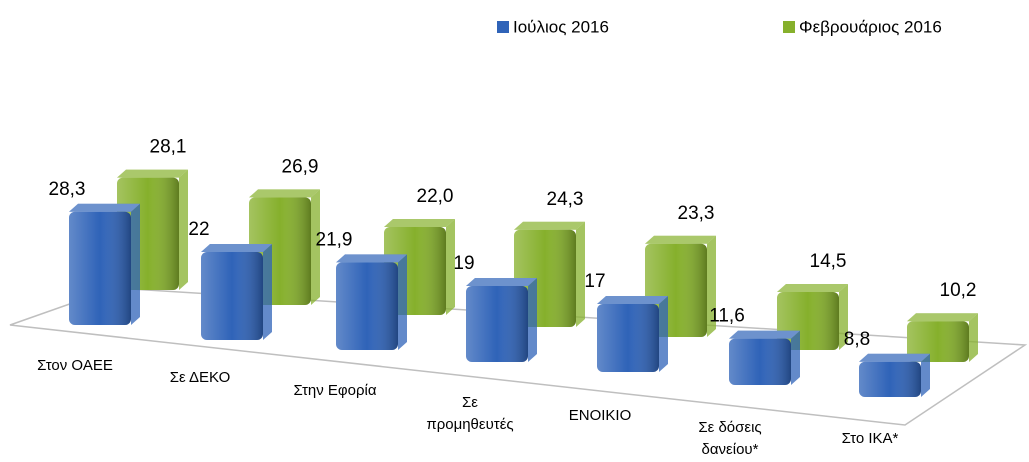  I want to click on data-label: 11,6, so click(727, 316).